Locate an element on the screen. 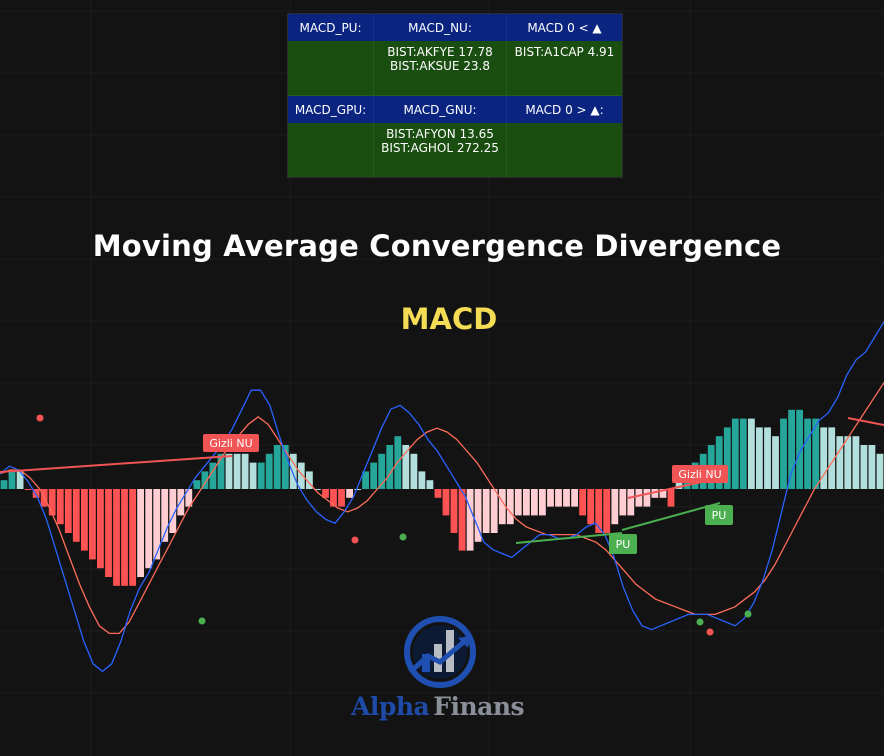 The height and width of the screenshot is (756, 884). cell-macd-above-zero-up is located at coordinates (564, 150).